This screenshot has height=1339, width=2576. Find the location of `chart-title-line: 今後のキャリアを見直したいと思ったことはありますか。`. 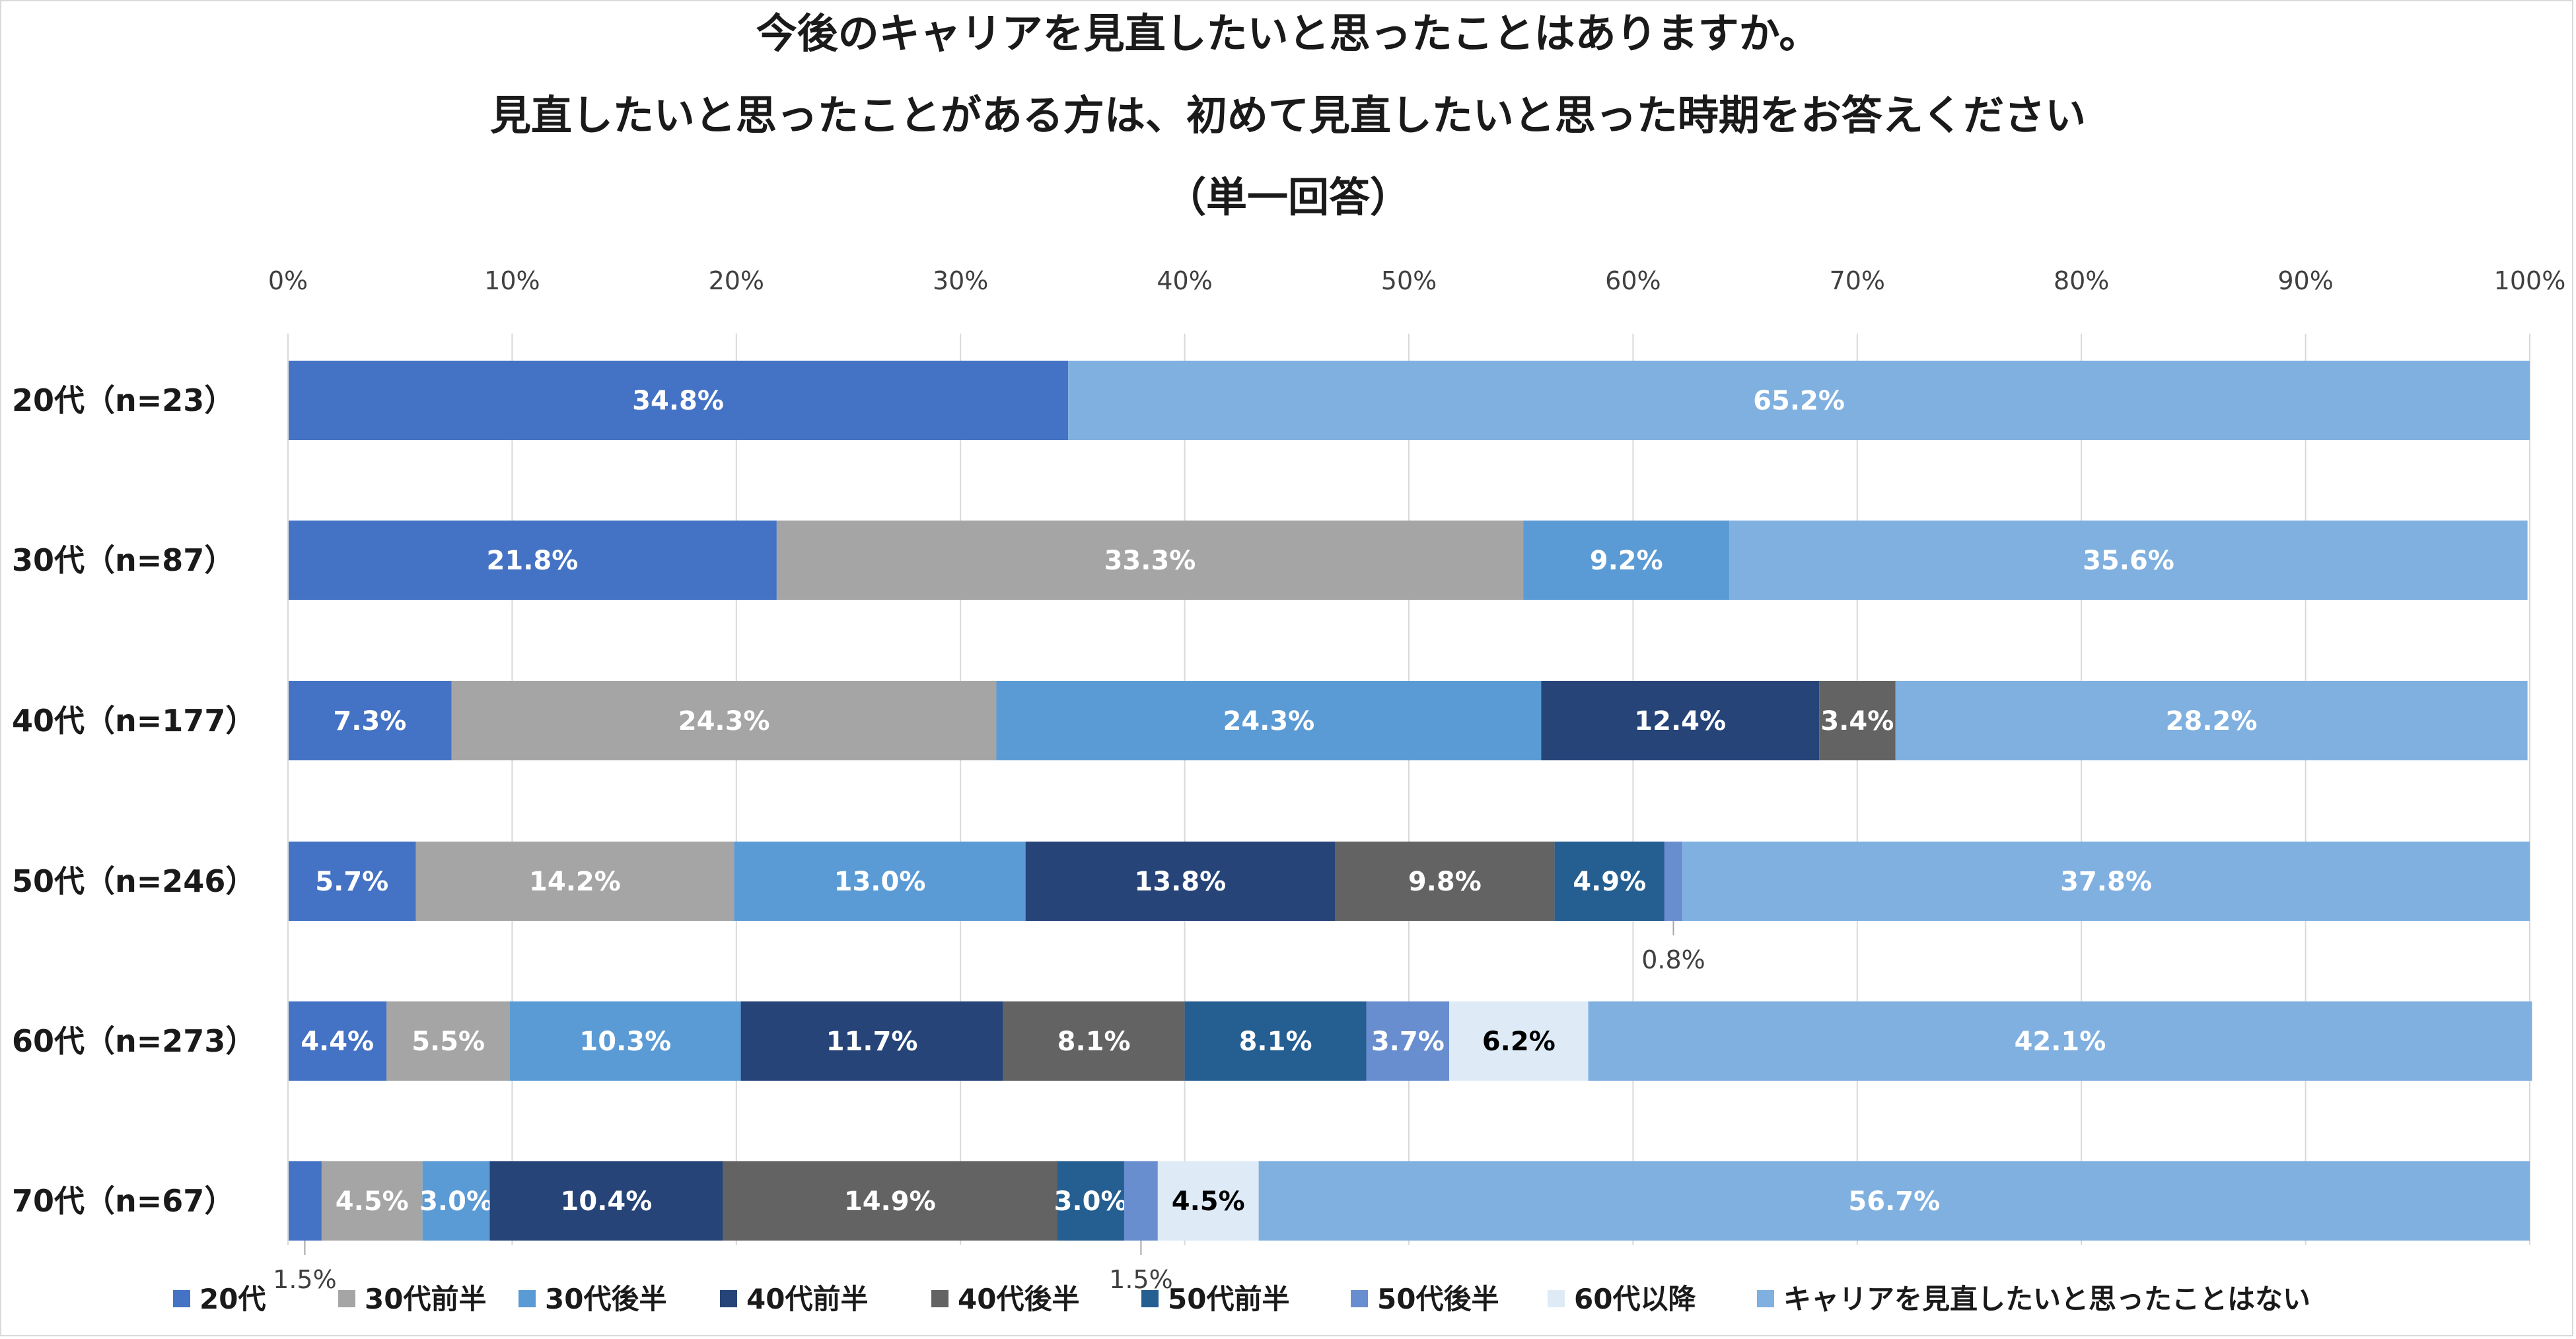

chart-title-line: 今後のキャリアを見直したいと思ったことはありますか。 is located at coordinates (1288, 33).